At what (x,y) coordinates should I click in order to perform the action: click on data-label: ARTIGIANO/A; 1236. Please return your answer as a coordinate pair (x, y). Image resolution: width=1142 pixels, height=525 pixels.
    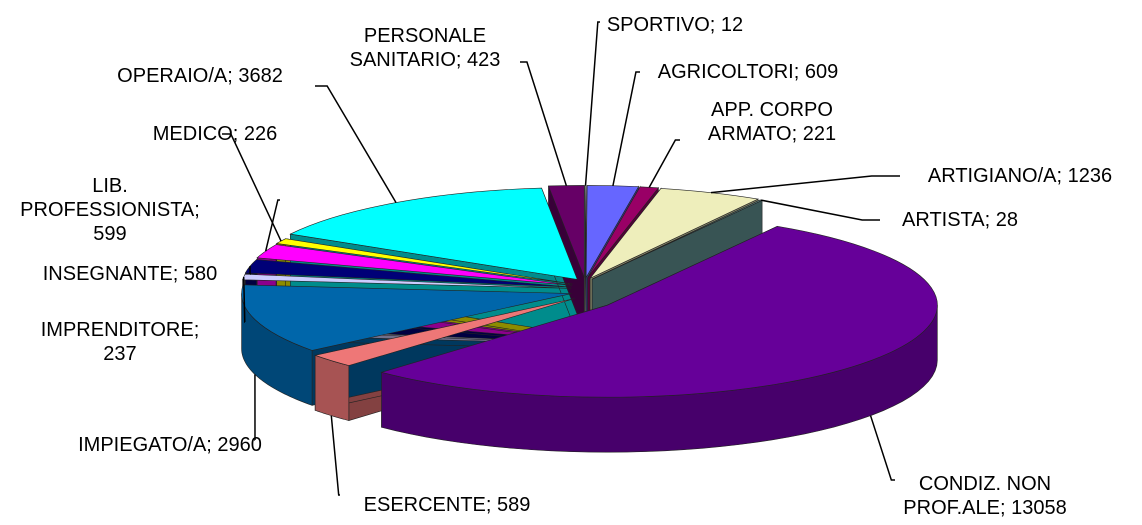
    Looking at the image, I should click on (1020, 176).